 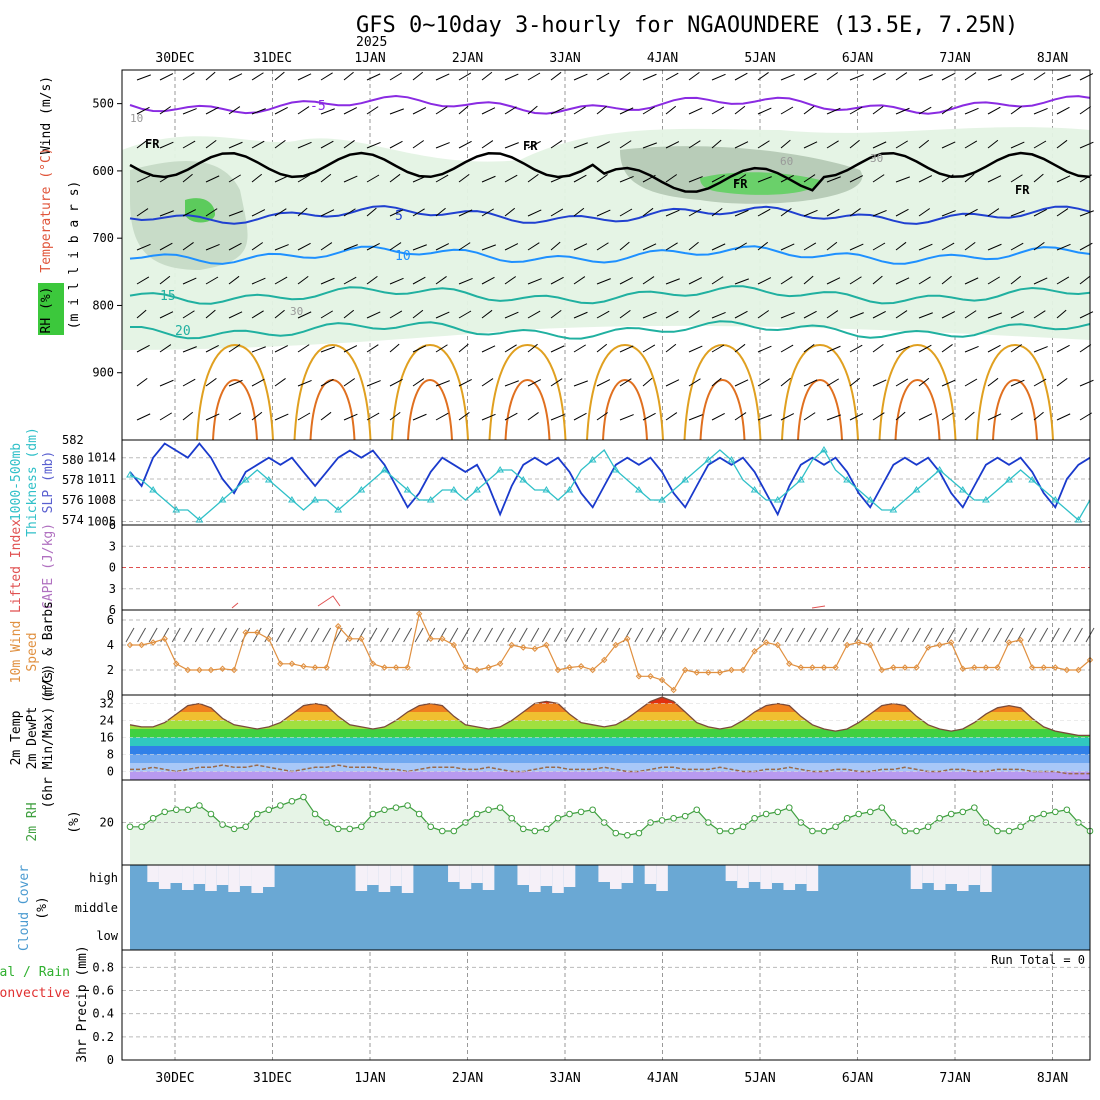 I want to click on axis-label-thickness-1: 1000-500mb, so click(x=16, y=482).